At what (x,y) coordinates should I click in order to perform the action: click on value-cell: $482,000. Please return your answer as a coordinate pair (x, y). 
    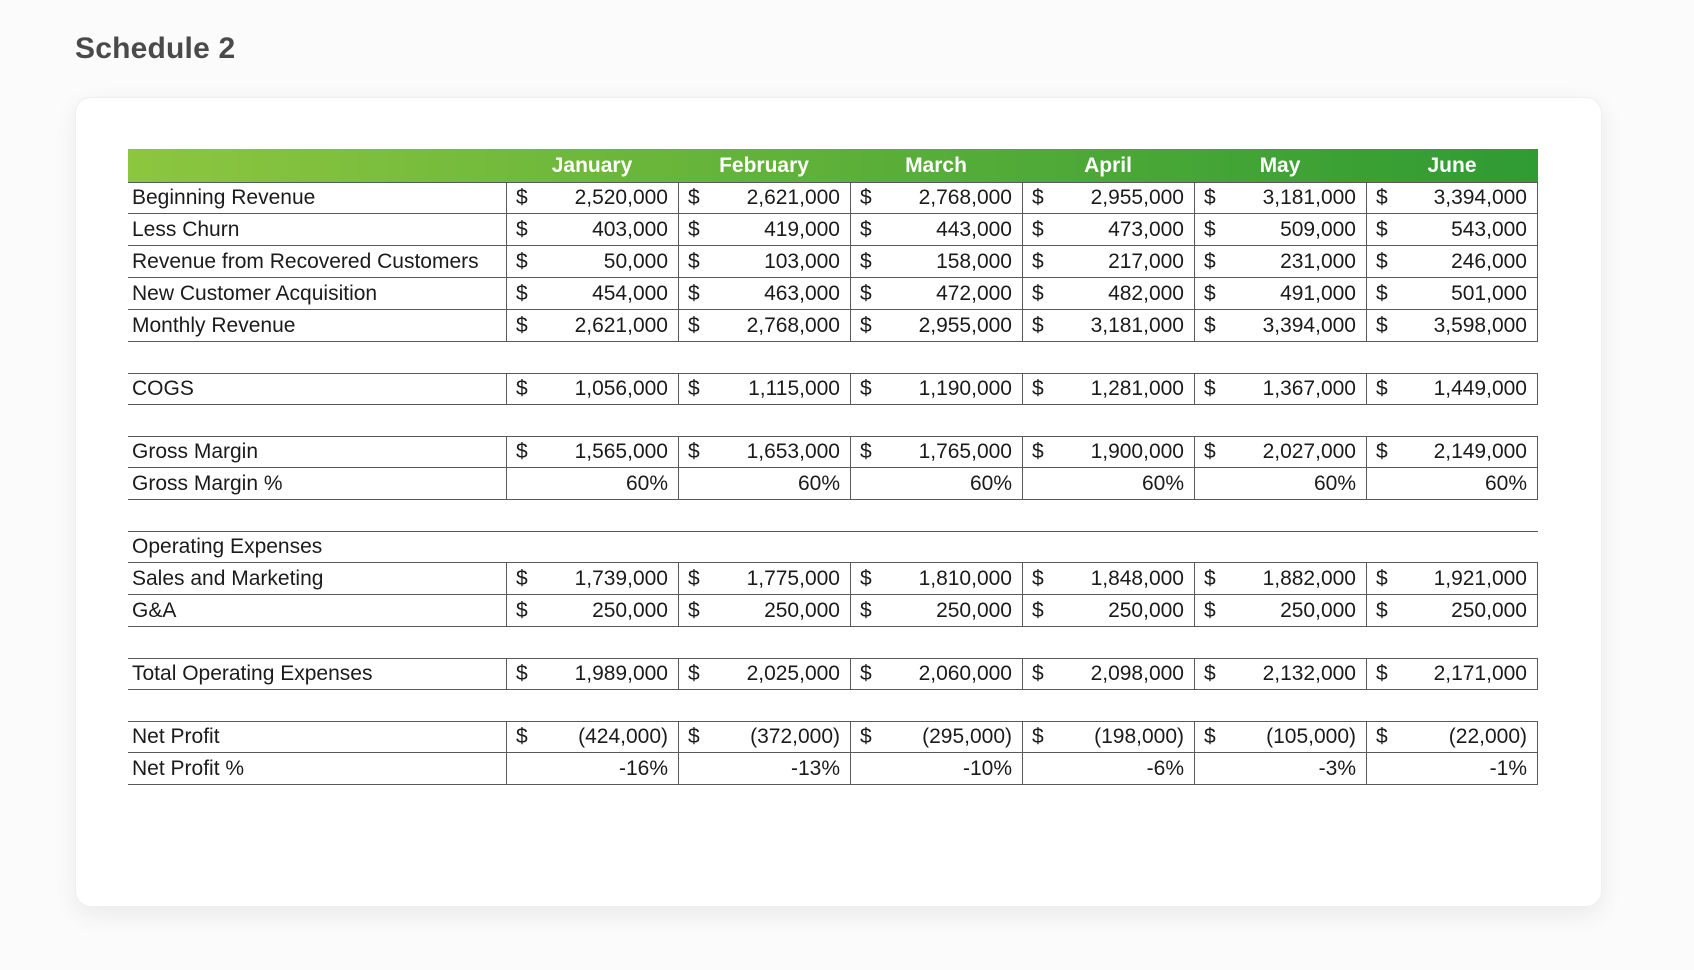
    Looking at the image, I should click on (1108, 293).